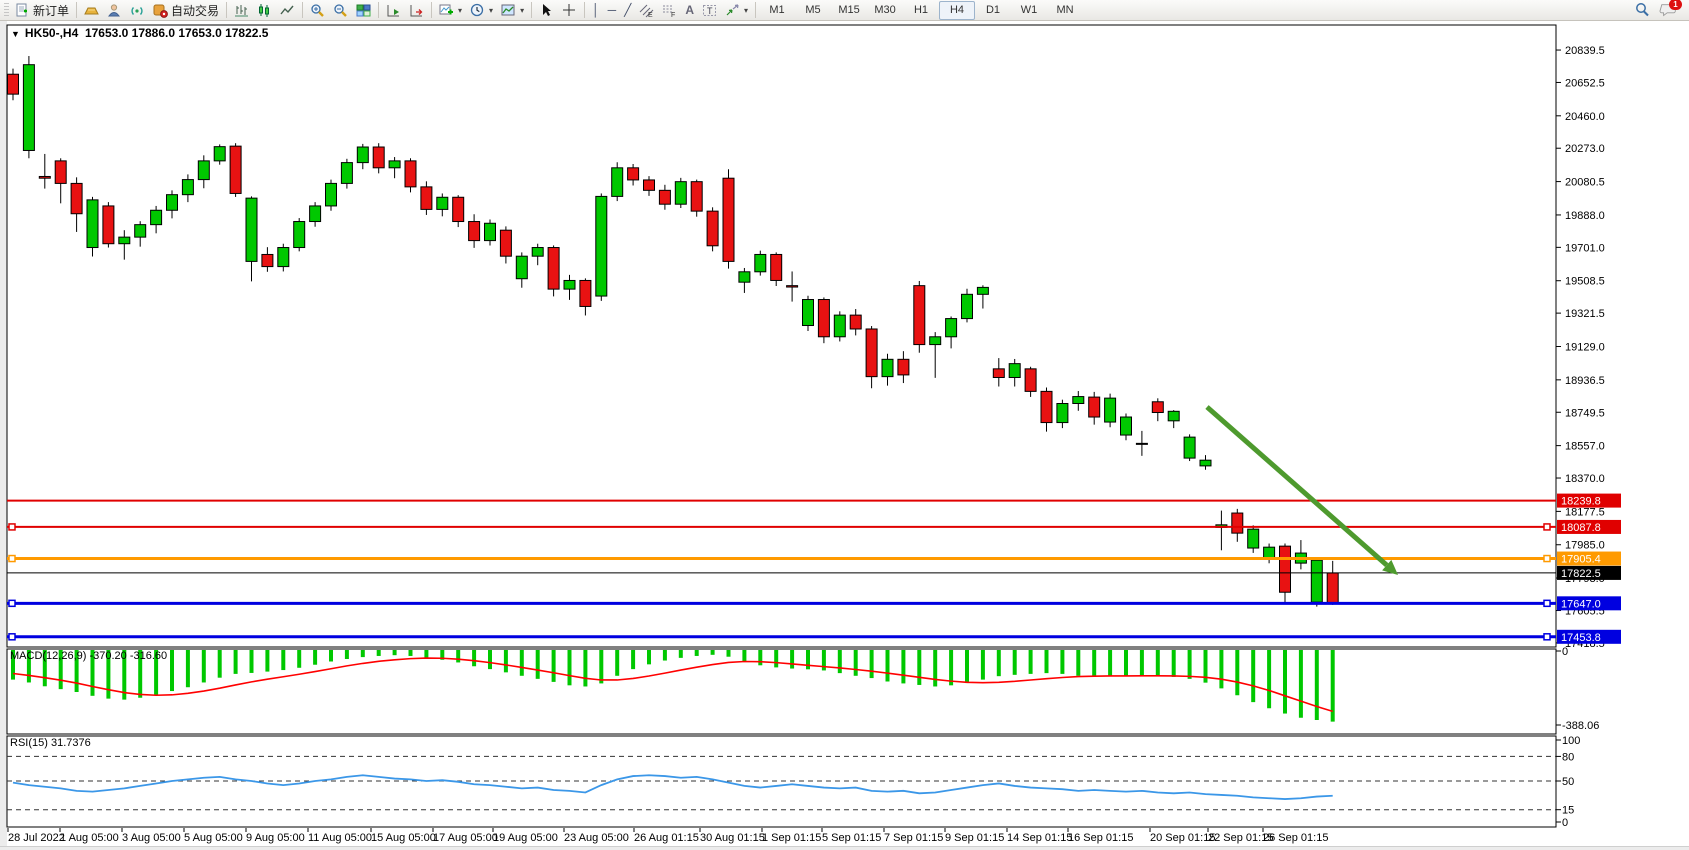 The image size is (1689, 850). Describe the element at coordinates (1182, 838) in the screenshot. I see `time-label: 20 Sep 01:15` at that location.